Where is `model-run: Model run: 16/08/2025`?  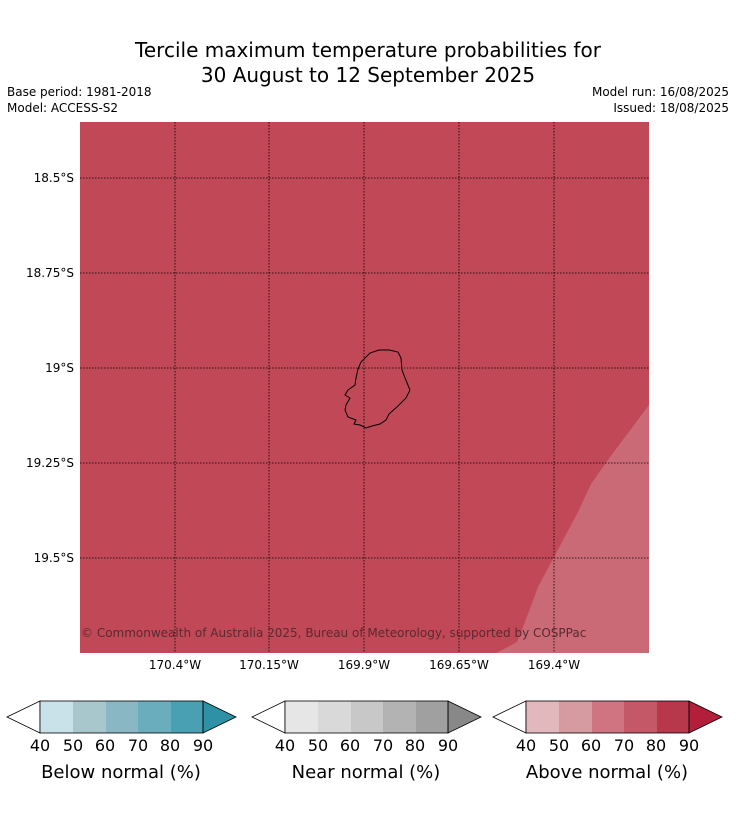
model-run: Model run: 16/08/2025 is located at coordinates (660, 92).